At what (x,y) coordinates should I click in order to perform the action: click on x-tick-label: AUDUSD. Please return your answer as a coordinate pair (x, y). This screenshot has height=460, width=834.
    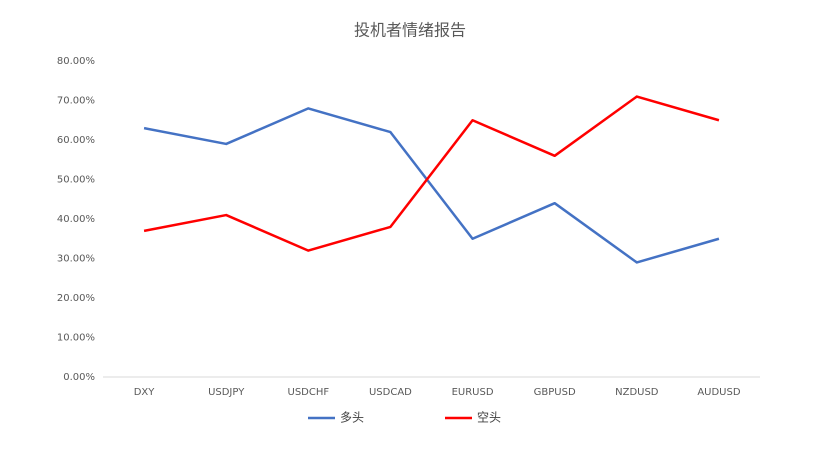
    Looking at the image, I should click on (719, 392).